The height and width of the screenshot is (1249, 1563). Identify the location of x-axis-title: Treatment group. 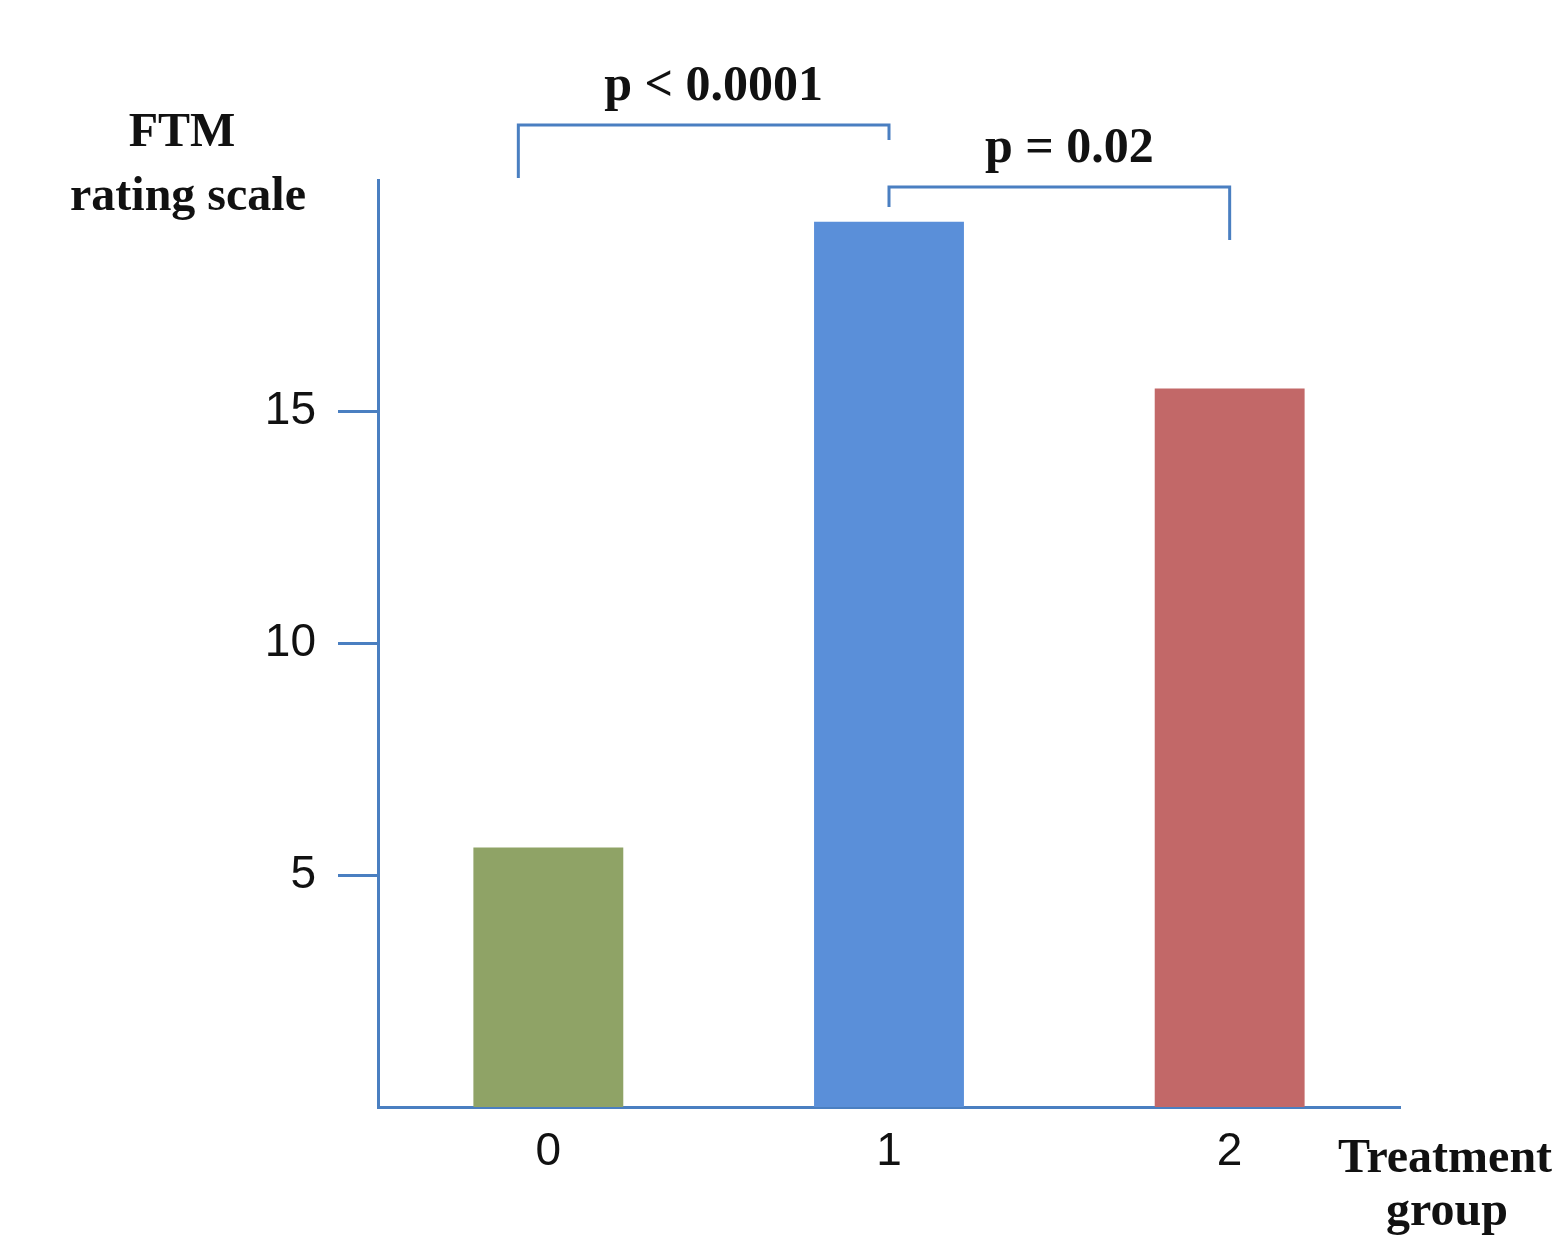
(1445, 1182).